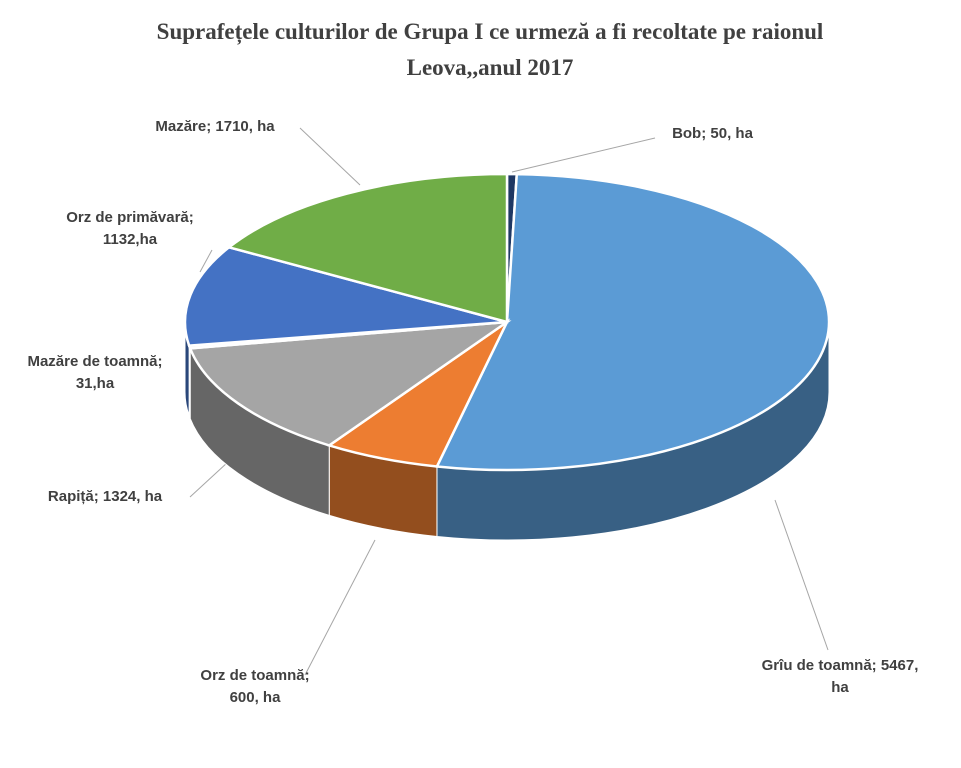 The height and width of the screenshot is (768, 961). I want to click on data-label: Grîu de toamnă; 5467, ha, so click(840, 676).